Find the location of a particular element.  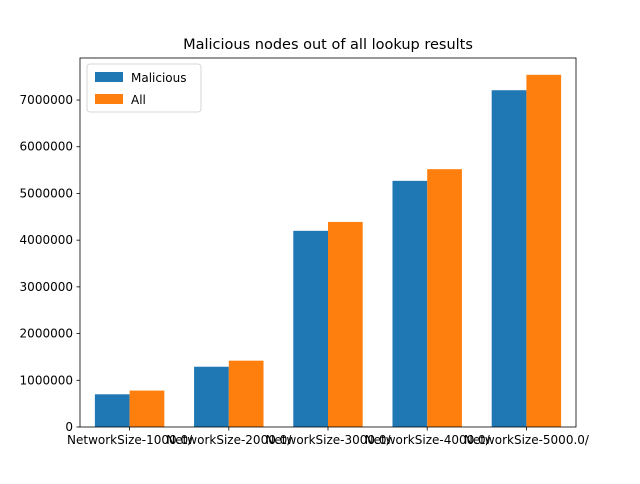

legend-label-malicious: Malicious is located at coordinates (159, 78).